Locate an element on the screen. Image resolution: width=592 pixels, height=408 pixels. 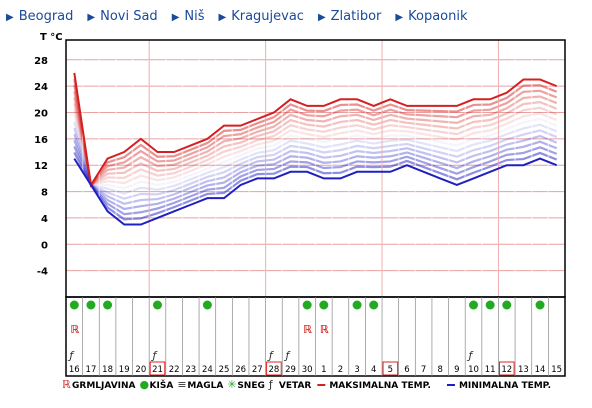
day-label: 24 is located at coordinates (207, 370).